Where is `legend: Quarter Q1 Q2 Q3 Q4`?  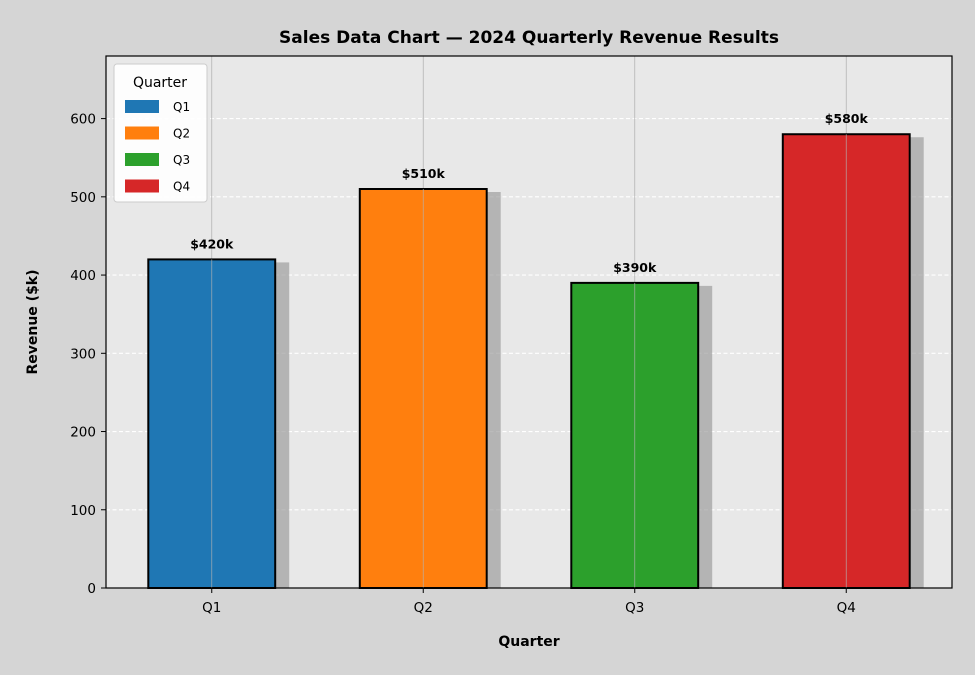
legend: Quarter Q1 Q2 Q3 Q4 is located at coordinates (160, 133).